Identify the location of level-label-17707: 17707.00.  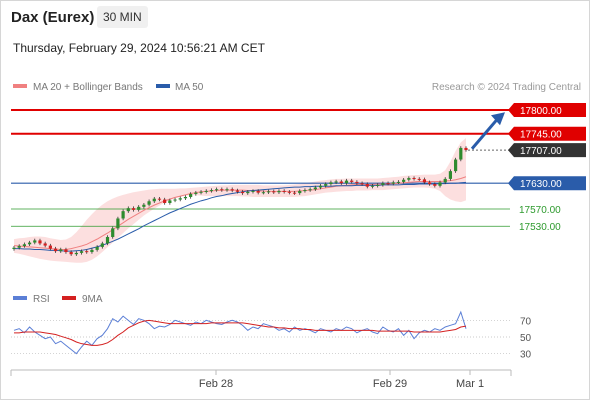
(541, 151).